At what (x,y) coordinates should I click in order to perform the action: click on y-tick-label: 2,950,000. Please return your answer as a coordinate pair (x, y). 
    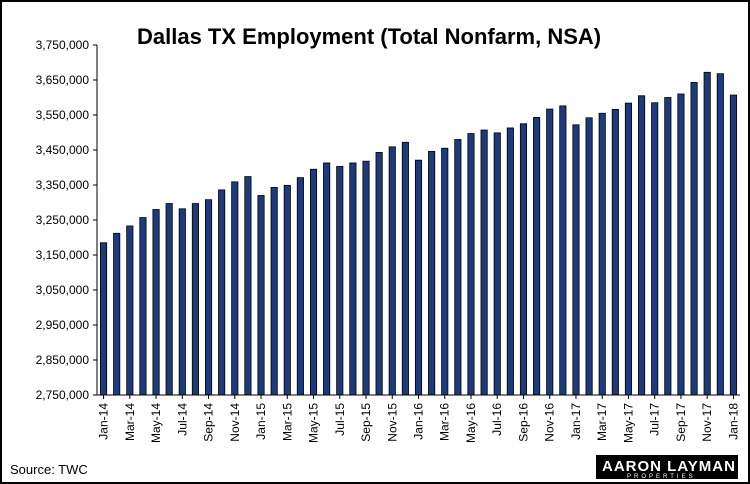
    Looking at the image, I should click on (63, 325).